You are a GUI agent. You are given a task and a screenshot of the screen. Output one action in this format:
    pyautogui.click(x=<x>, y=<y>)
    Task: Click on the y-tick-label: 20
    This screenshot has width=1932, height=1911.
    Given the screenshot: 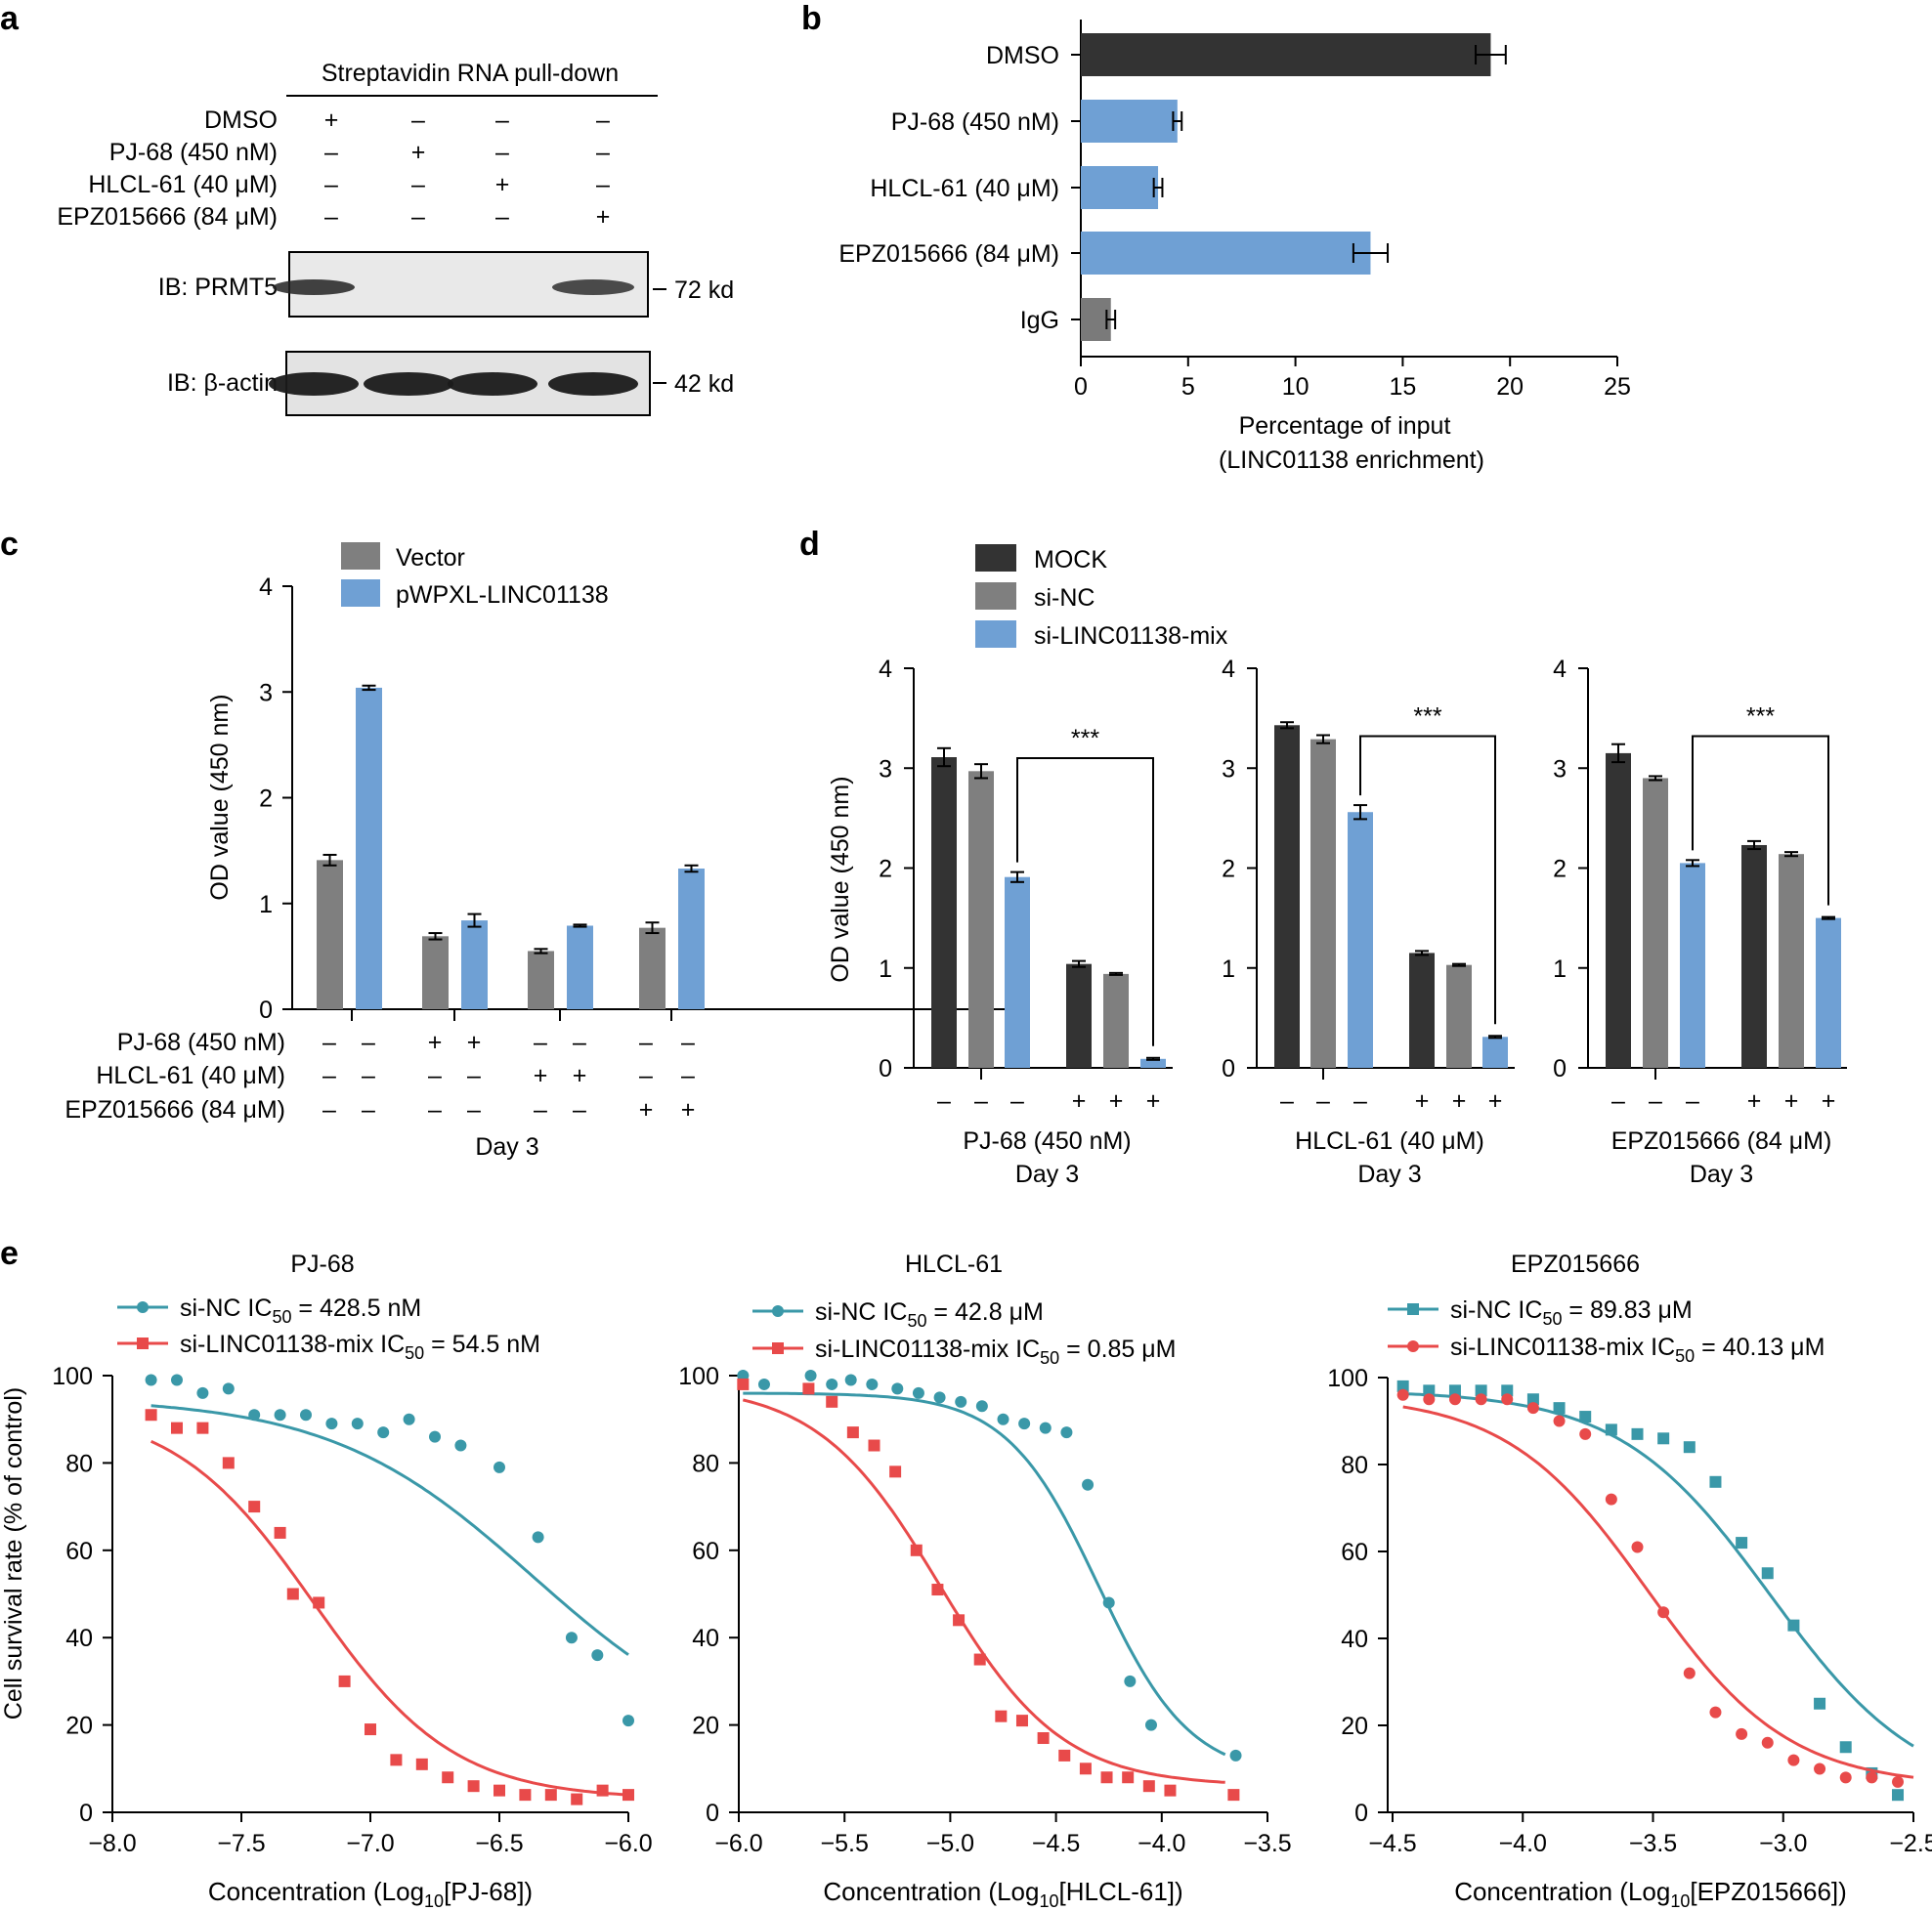 What is the action you would take?
    pyautogui.click(x=705, y=1727)
    